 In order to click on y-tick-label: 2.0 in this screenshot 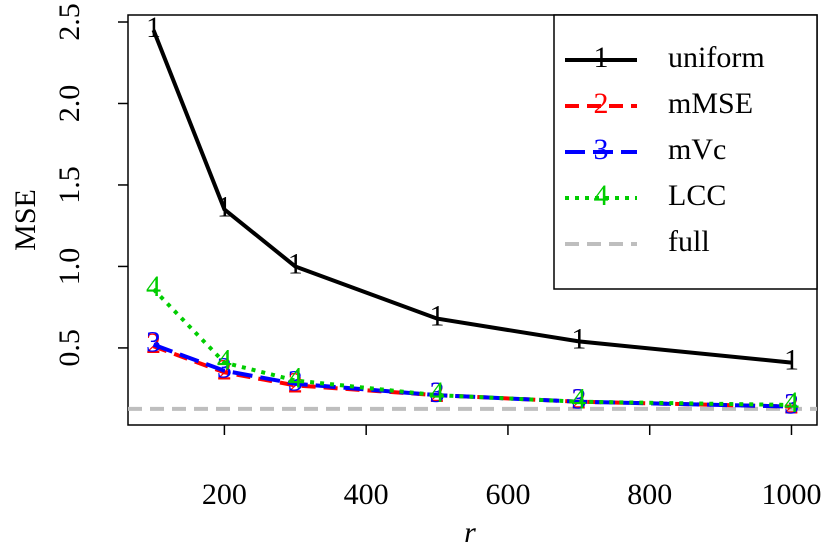, I will do `click(69, 104)`.